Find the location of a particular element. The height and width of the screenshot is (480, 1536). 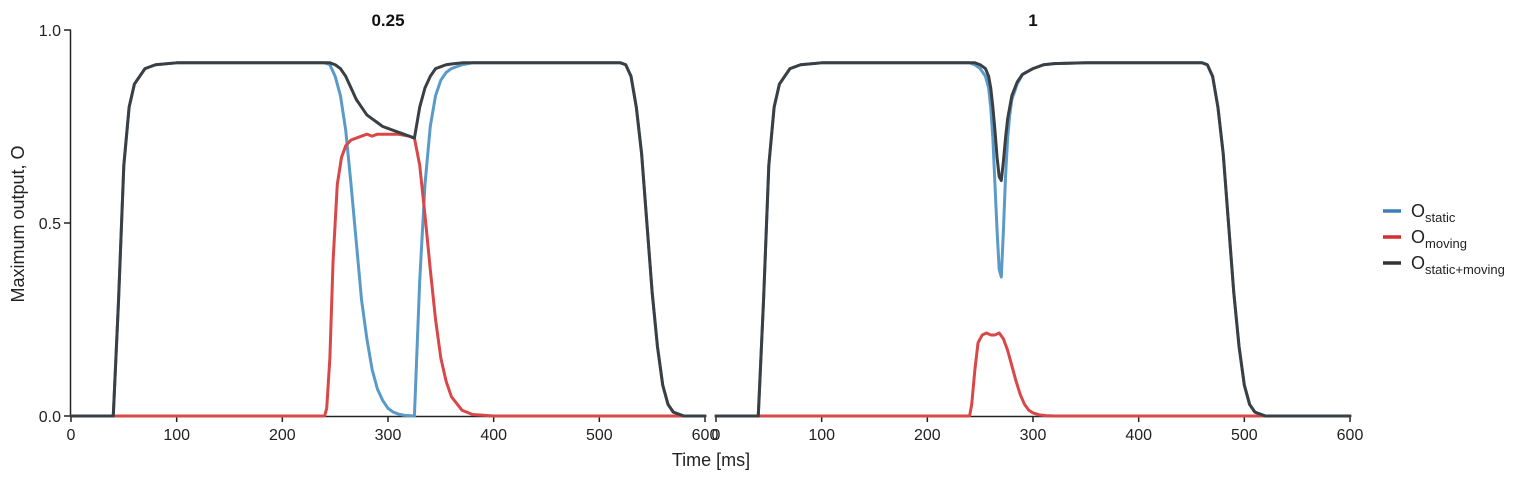

legend-item-static: Ostatic is located at coordinates (1419, 213).